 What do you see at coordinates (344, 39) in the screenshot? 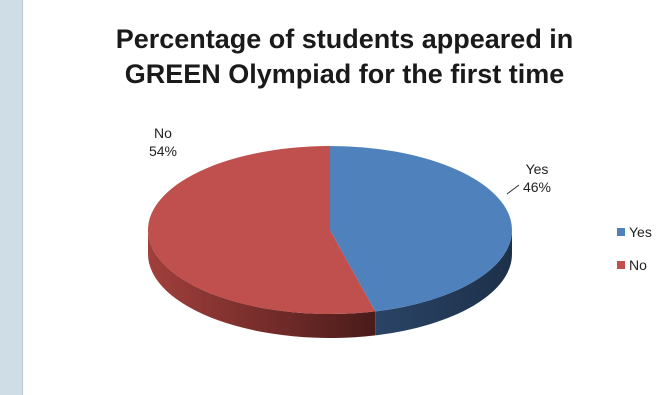
I see `chart-title-line-1: Percentage of students appeared in` at bounding box center [344, 39].